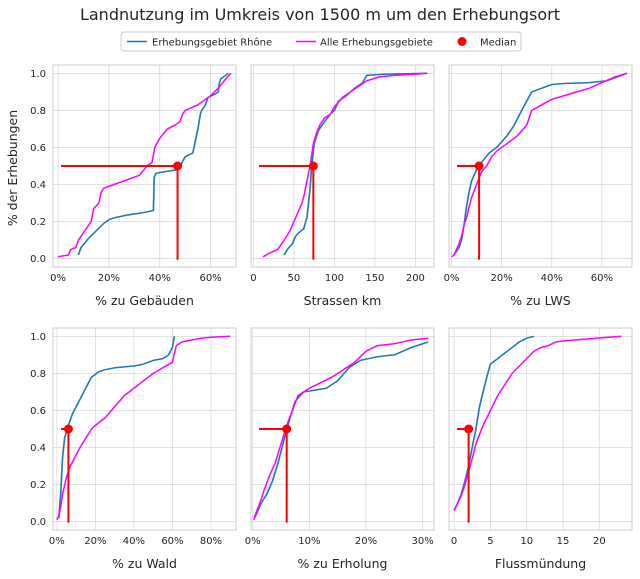  What do you see at coordinates (144, 563) in the screenshot?
I see `x-axis-label: % zu Wald` at bounding box center [144, 563].